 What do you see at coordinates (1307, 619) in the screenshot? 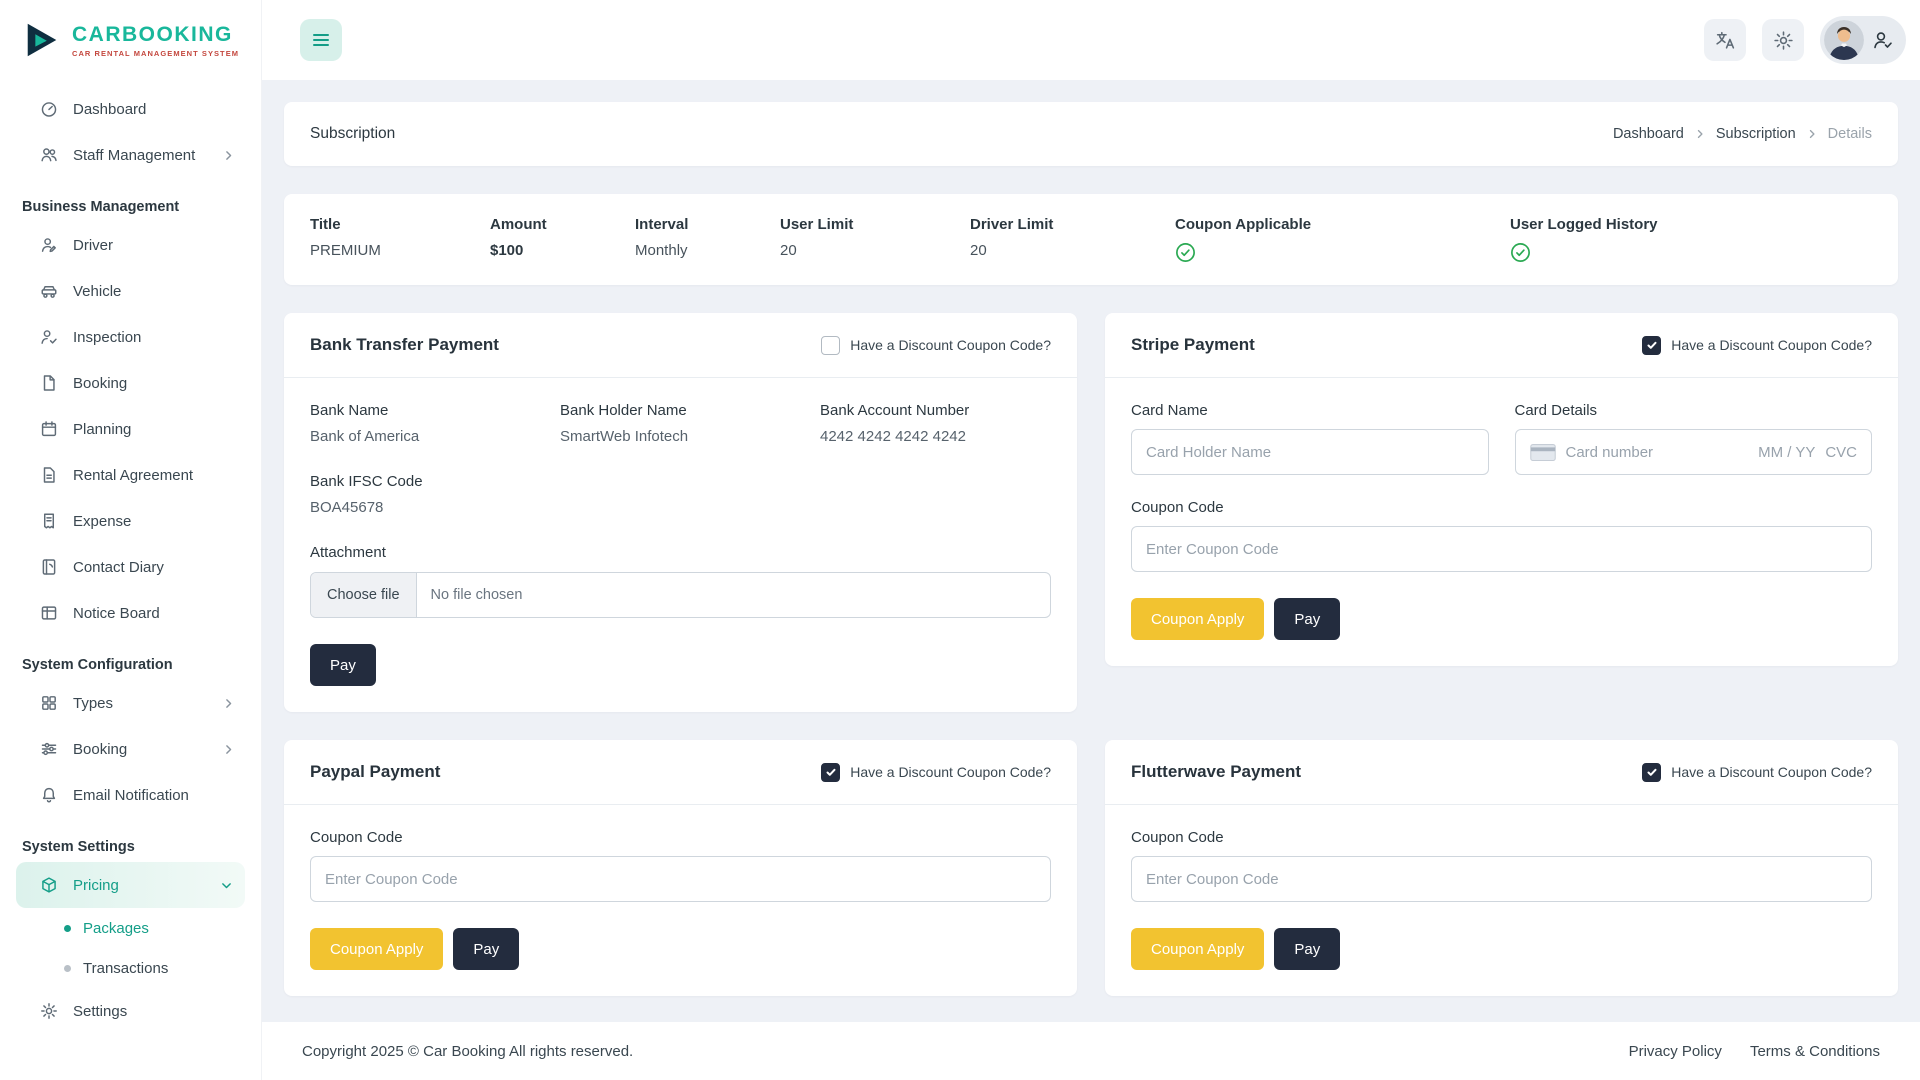
I see `stripe-pay-button: Pay` at bounding box center [1307, 619].